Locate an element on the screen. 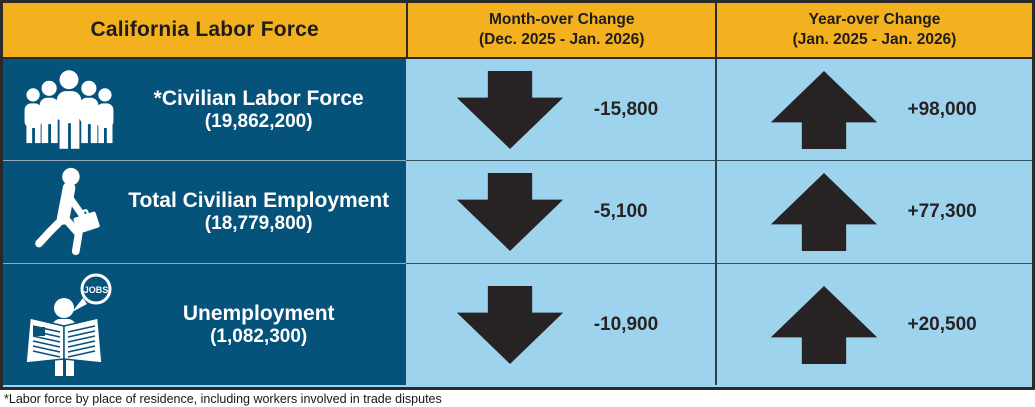  total-employment-year-change-cell: +77,300 is located at coordinates (873, 212).